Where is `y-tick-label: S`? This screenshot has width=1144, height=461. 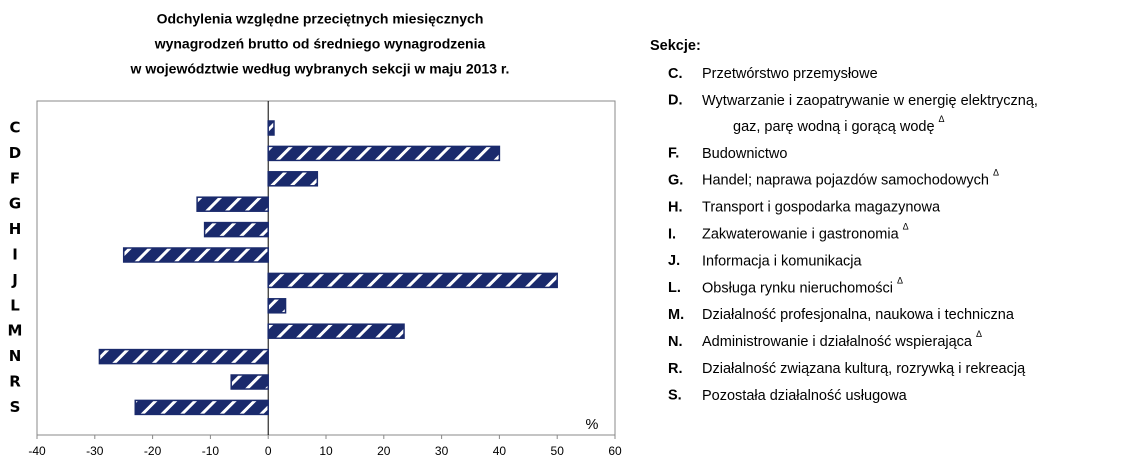
y-tick-label: S is located at coordinates (15, 407).